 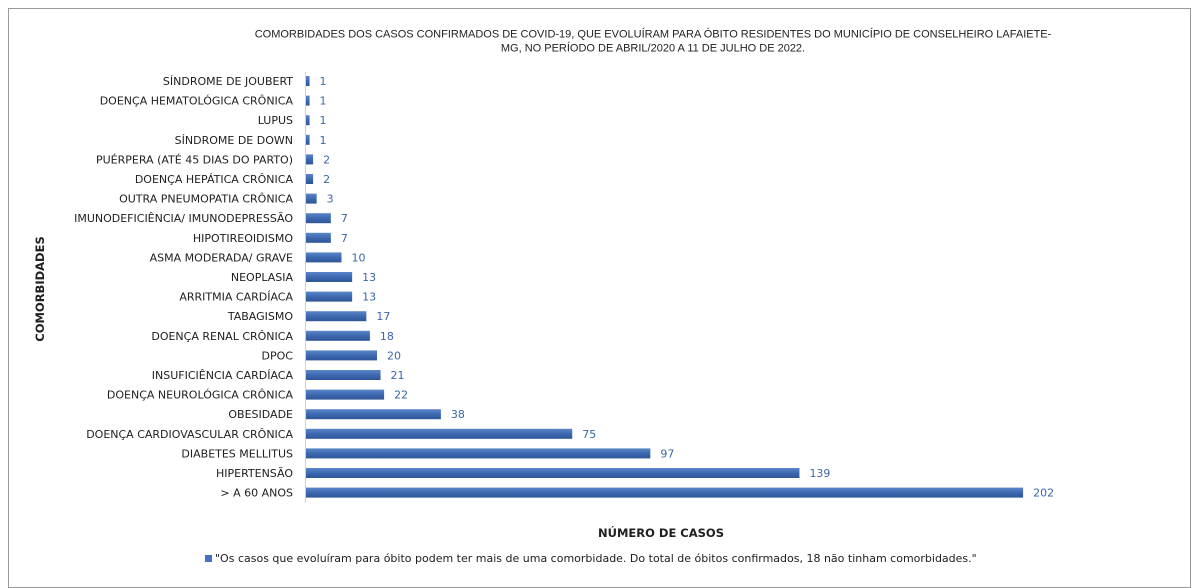 I want to click on value-label: 139, so click(x=819, y=473).